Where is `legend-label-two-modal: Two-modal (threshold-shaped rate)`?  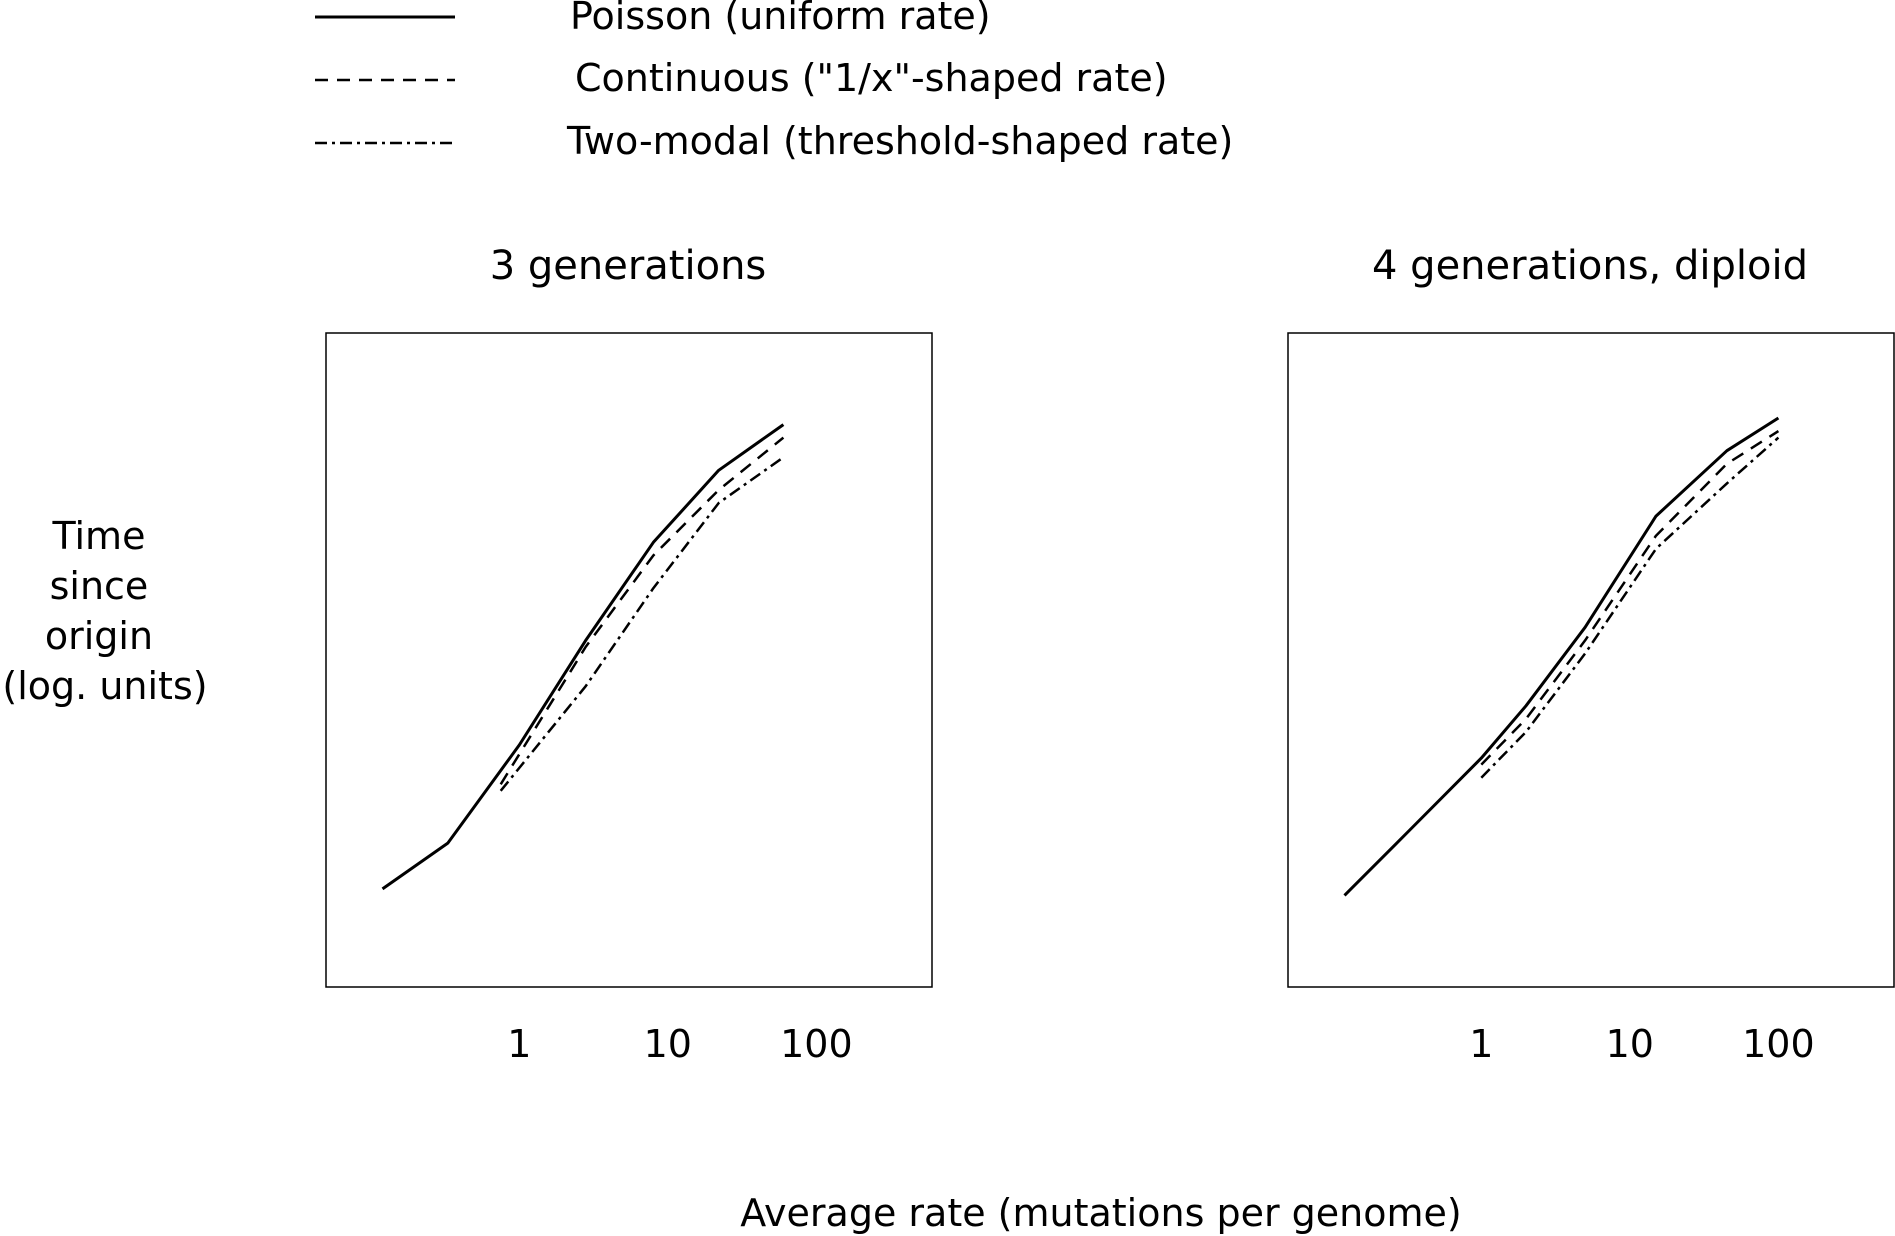 legend-label-two-modal: Two-modal (threshold-shaped rate) is located at coordinates (899, 141).